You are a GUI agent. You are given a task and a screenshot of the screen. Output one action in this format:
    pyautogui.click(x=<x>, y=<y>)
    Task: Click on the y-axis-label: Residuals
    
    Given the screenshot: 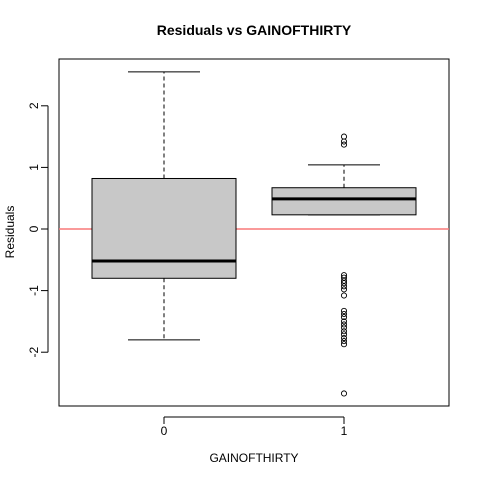 What is the action you would take?
    pyautogui.click(x=10, y=232)
    